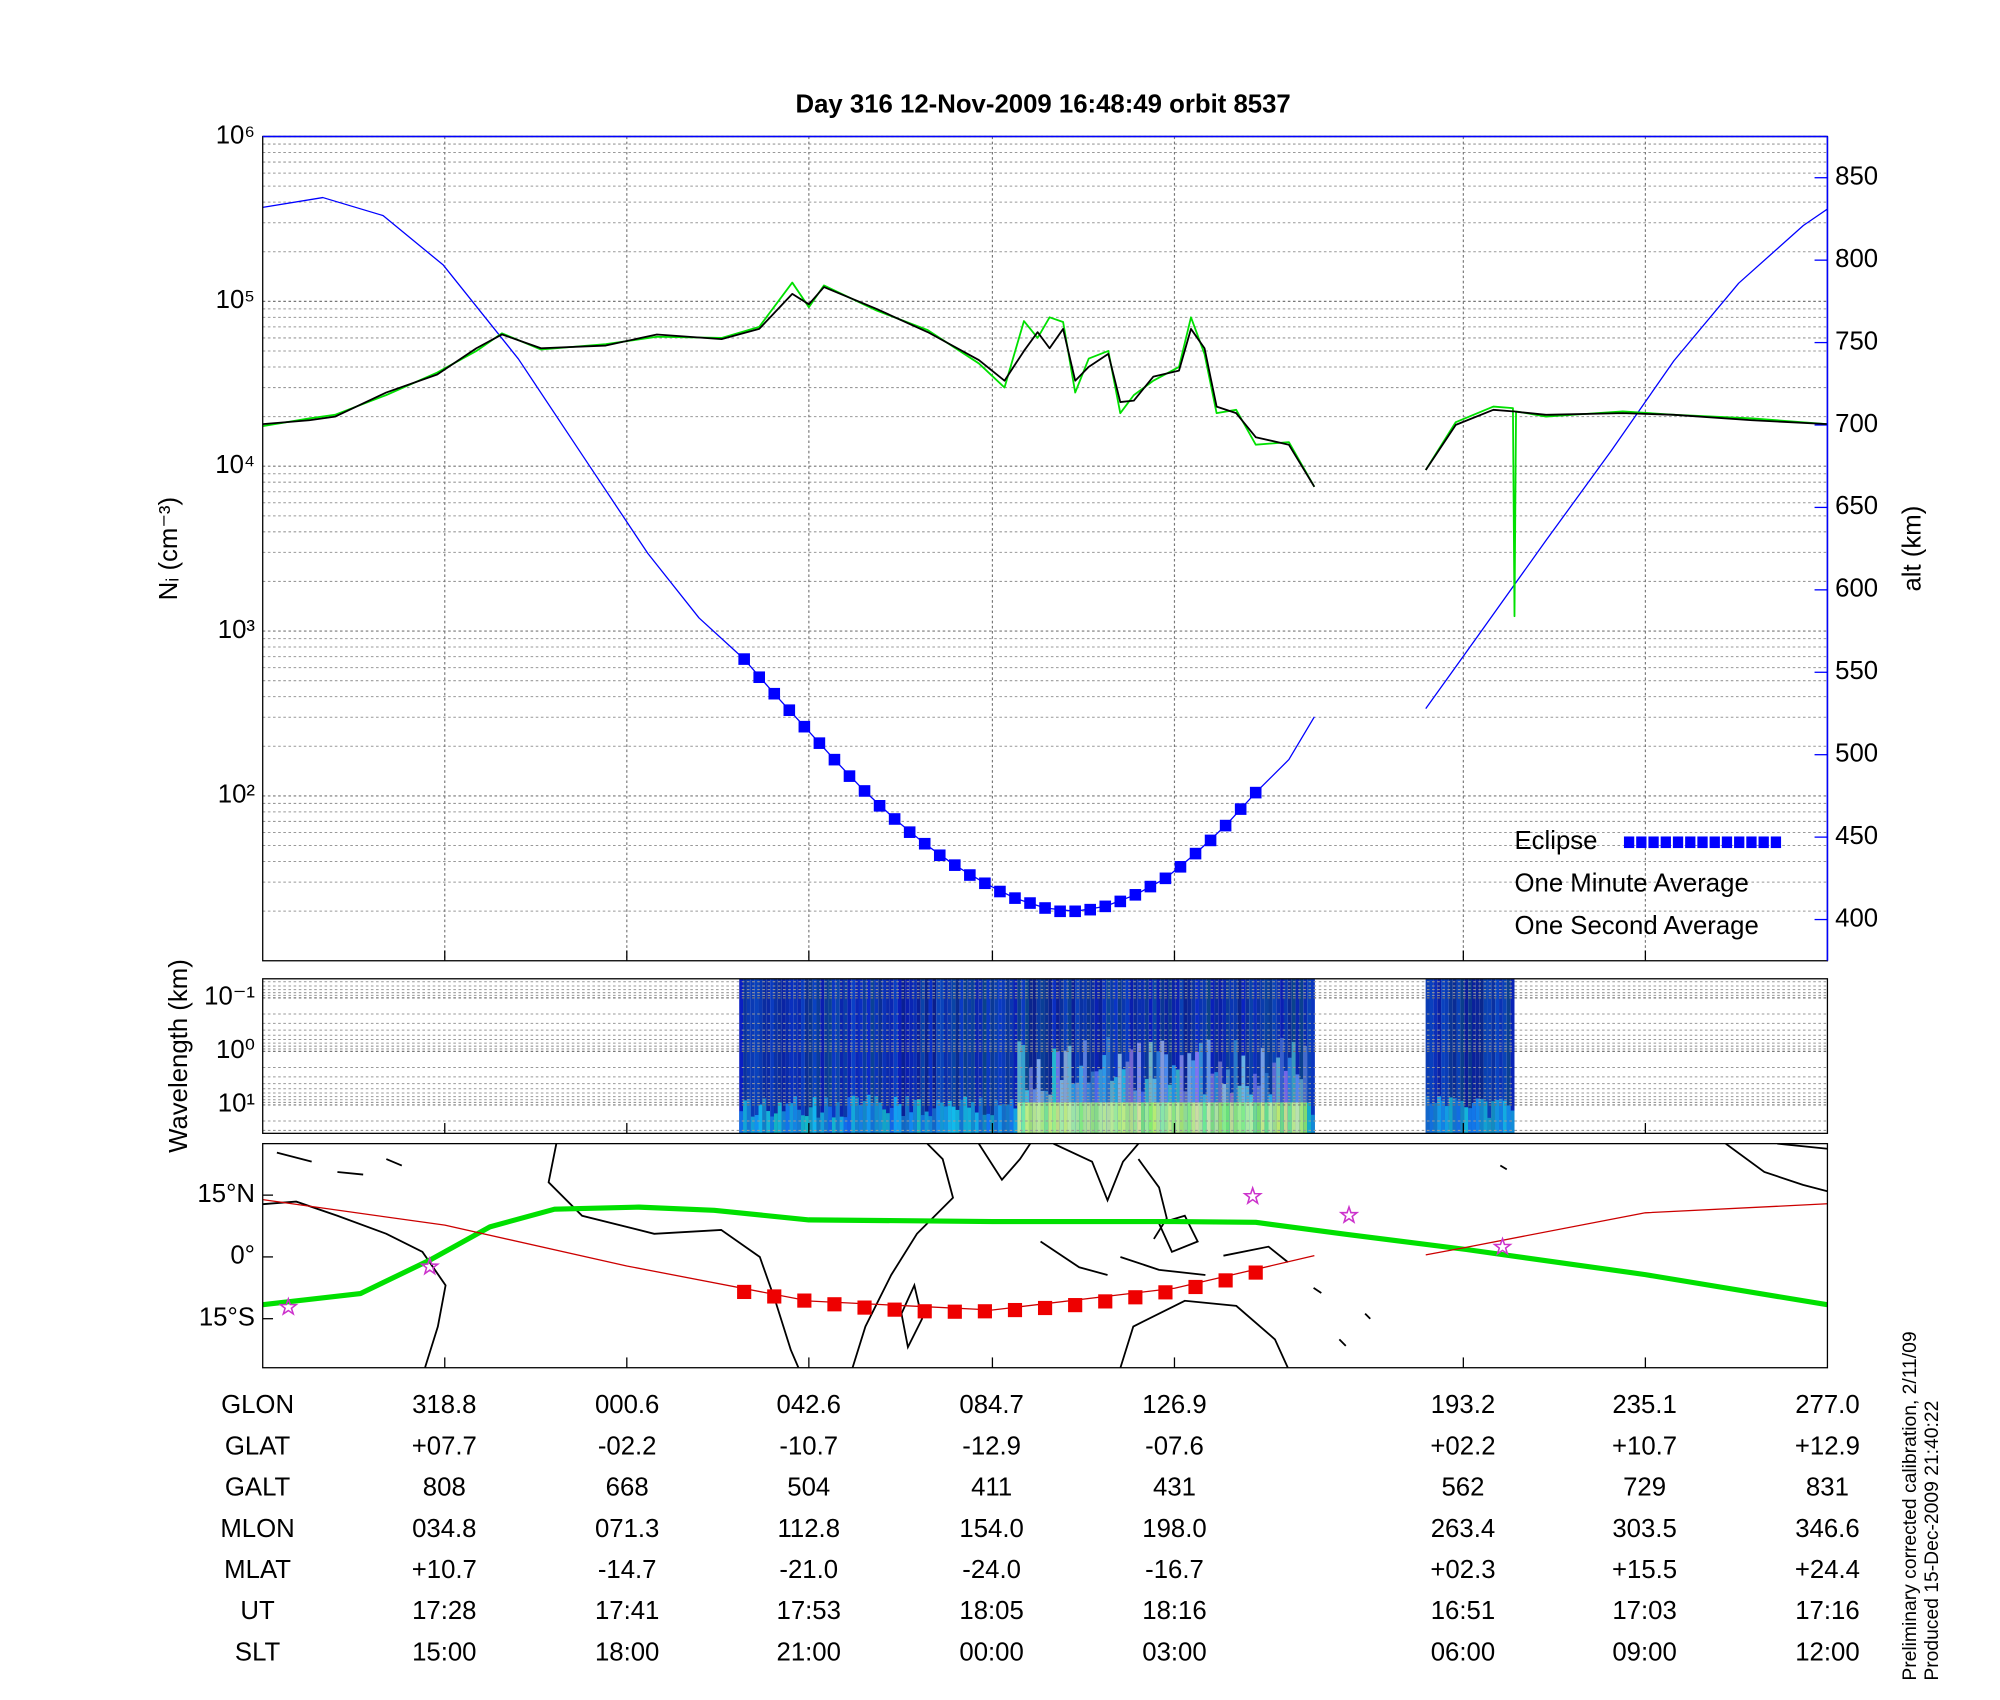 This screenshot has height=1700, width=2000. Describe the element at coordinates (444, 1652) in the screenshot. I see `table-cell: 15:00` at that location.